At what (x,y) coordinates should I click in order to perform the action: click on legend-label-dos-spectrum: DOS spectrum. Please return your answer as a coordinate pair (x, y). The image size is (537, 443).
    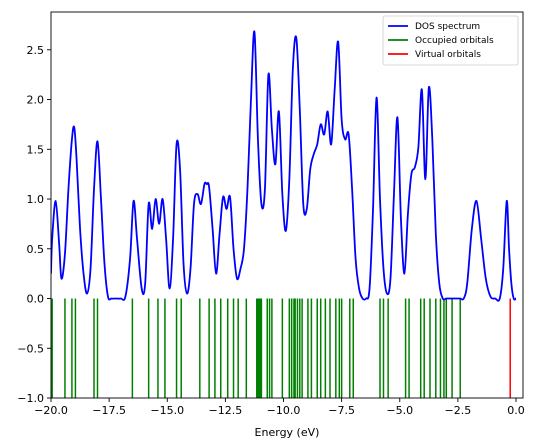
    Looking at the image, I should click on (447, 27).